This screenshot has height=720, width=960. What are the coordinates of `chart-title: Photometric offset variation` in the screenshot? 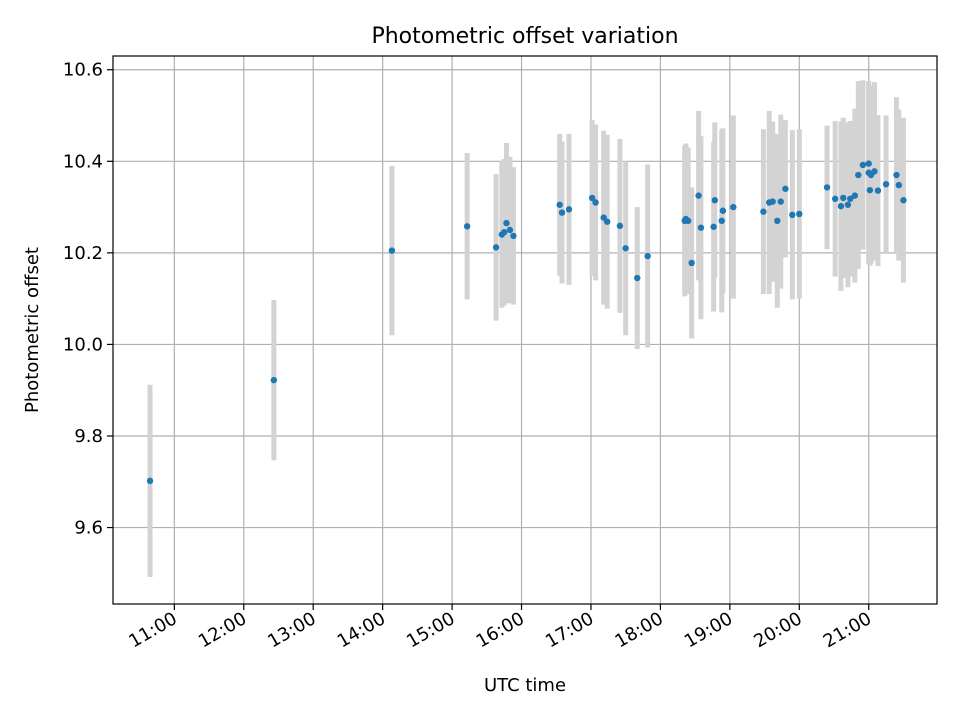 It's located at (524, 36).